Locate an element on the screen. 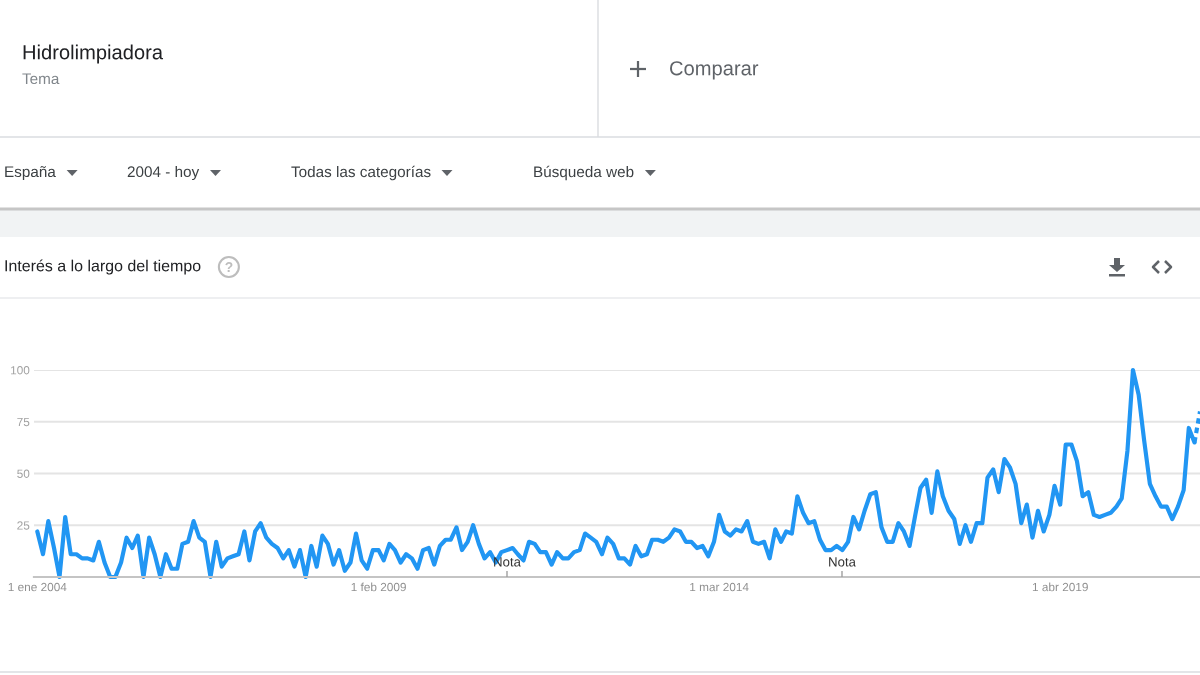 The height and width of the screenshot is (675, 1200). y-tick-label: 100 is located at coordinates (20, 370).